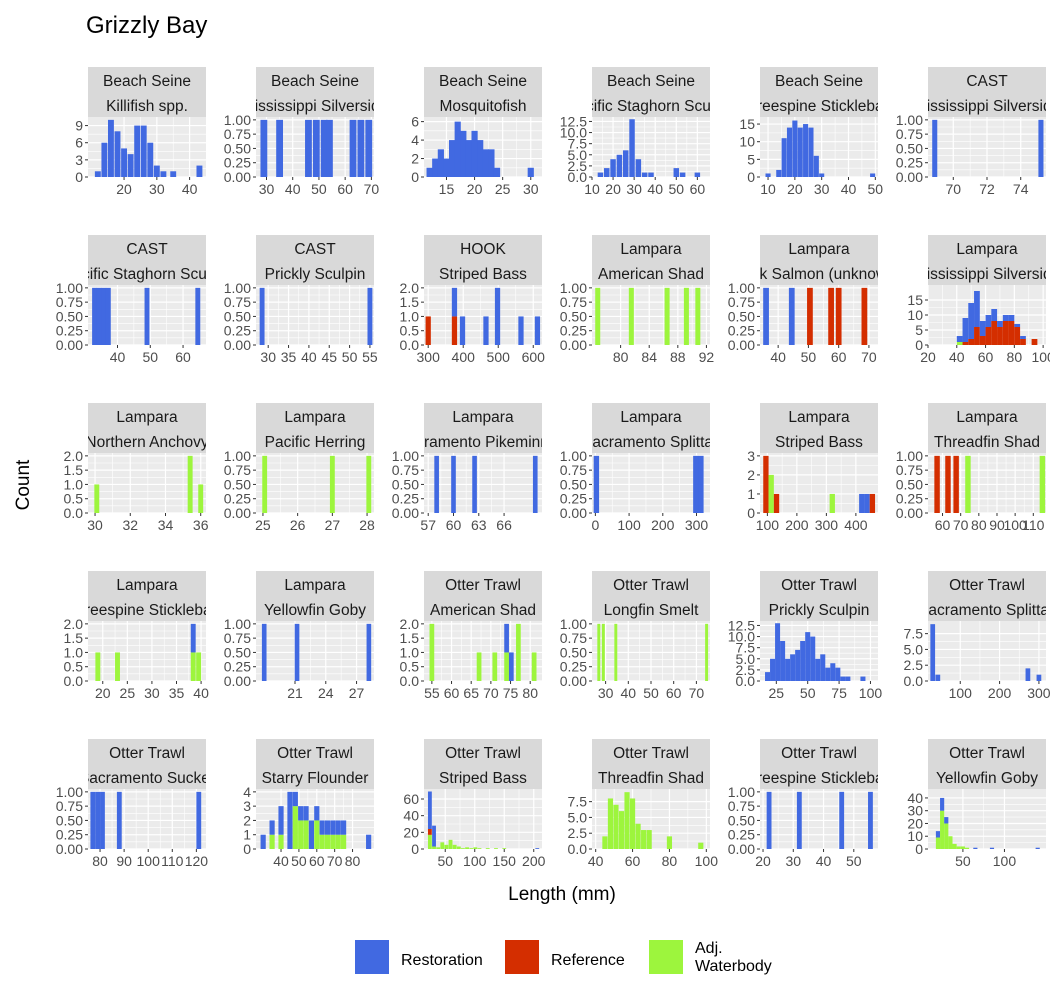 This screenshot has width=1050, height=1000. What do you see at coordinates (411, 832) in the screenshot?
I see `y-tick-label: 20` at bounding box center [411, 832].